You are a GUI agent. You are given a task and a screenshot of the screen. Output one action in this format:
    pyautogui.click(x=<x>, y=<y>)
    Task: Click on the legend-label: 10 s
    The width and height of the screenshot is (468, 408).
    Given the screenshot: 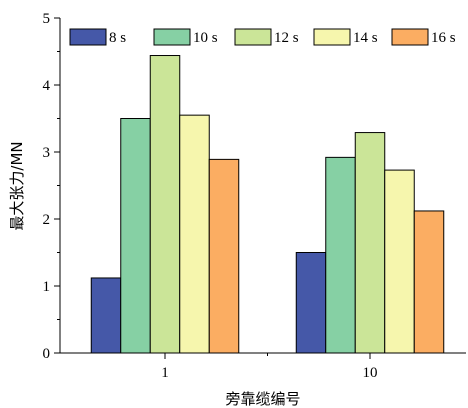 What is the action you would take?
    pyautogui.click(x=205, y=38)
    